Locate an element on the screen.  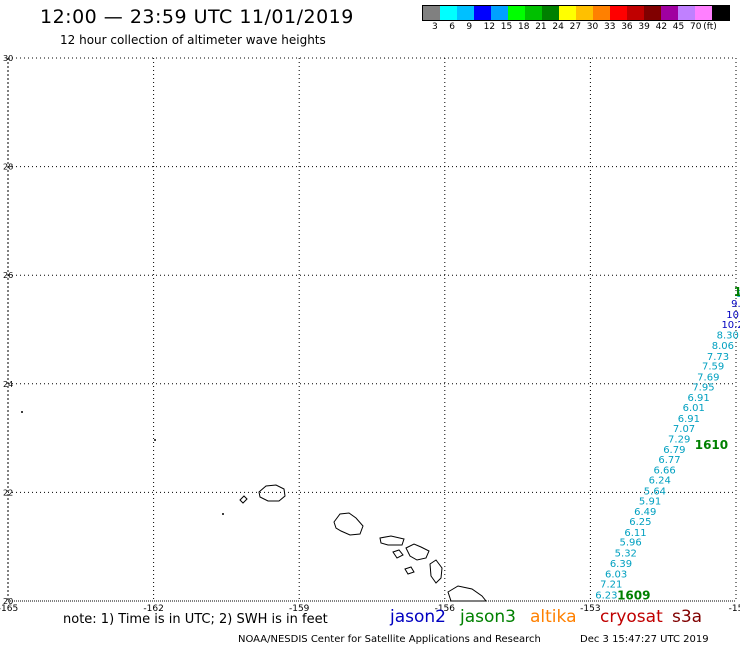
lat-tick-label: 24 is located at coordinates (8, 384).